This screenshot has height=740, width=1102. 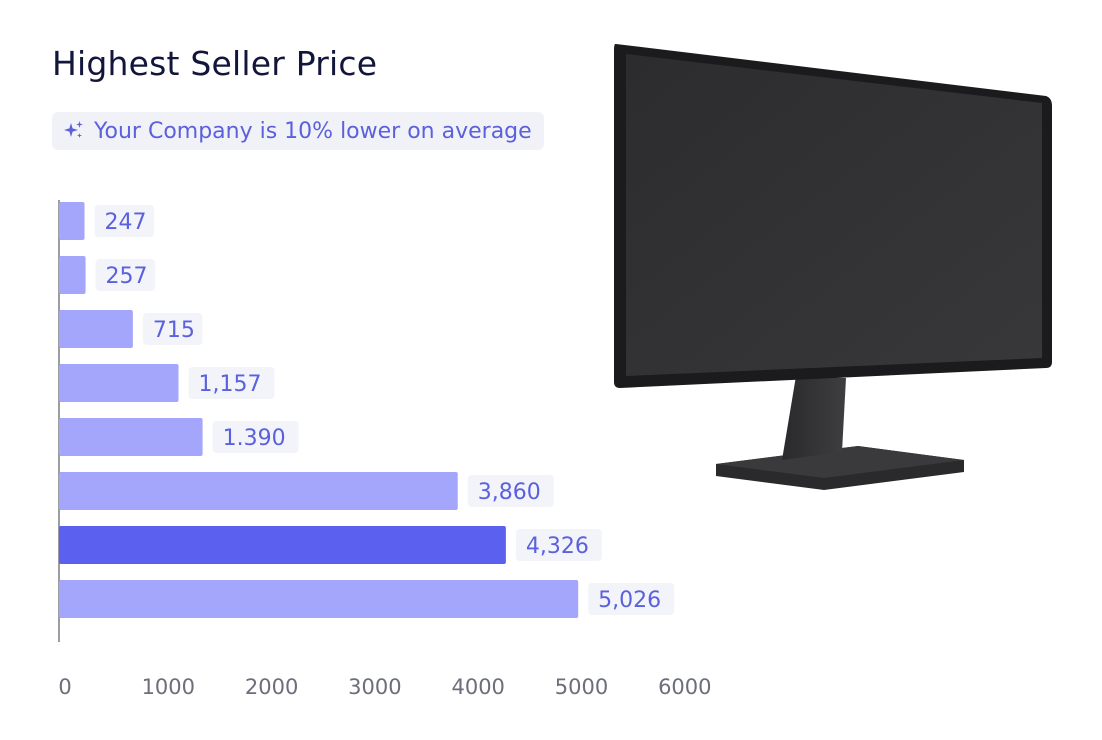 What do you see at coordinates (271, 687) in the screenshot?
I see `x-tick-label: 2000` at bounding box center [271, 687].